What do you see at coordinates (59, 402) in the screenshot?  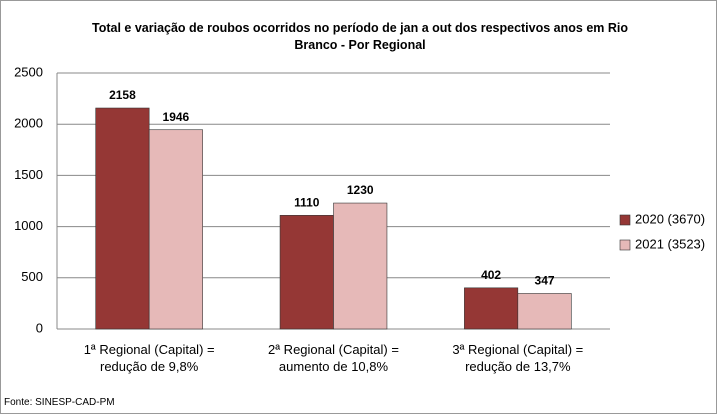 I see `source: Fonte: SINESP-CAD-PM` at bounding box center [59, 402].